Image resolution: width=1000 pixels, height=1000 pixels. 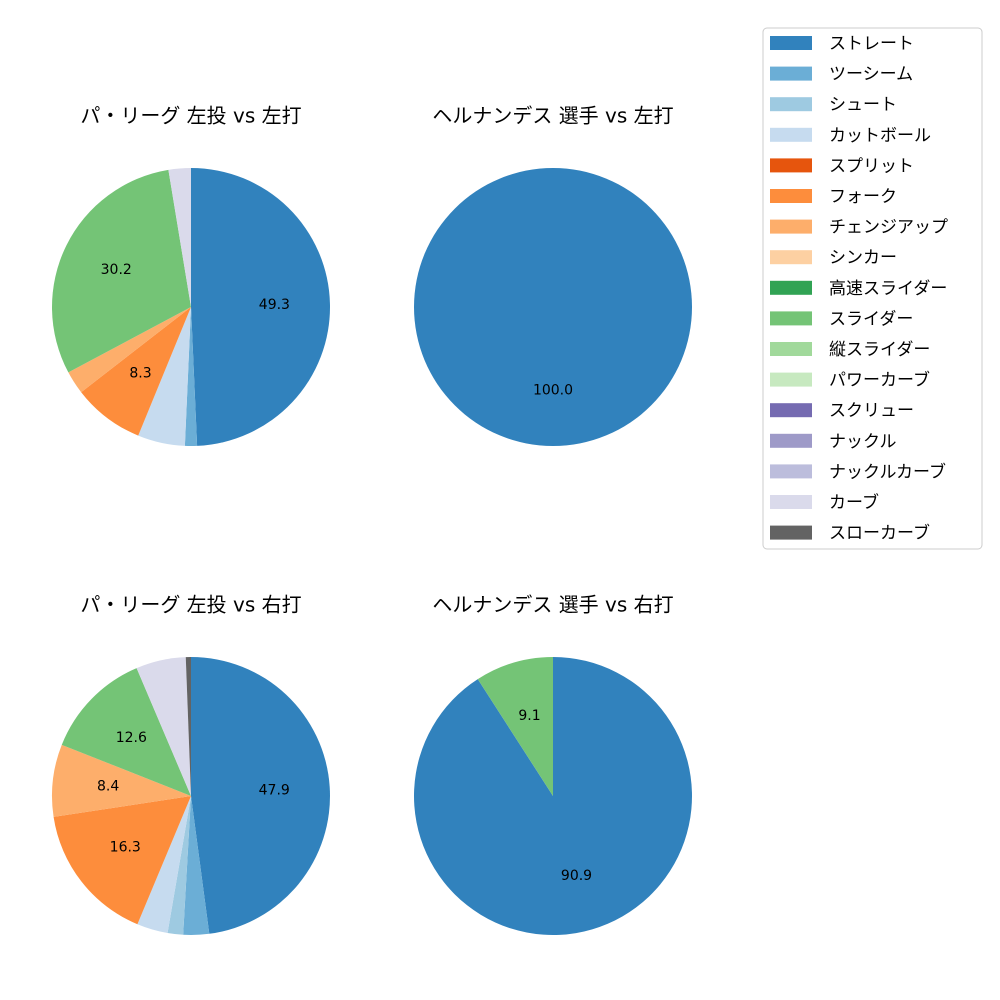 I want to click on legend-item: ナックルカーブ, so click(x=858, y=471).